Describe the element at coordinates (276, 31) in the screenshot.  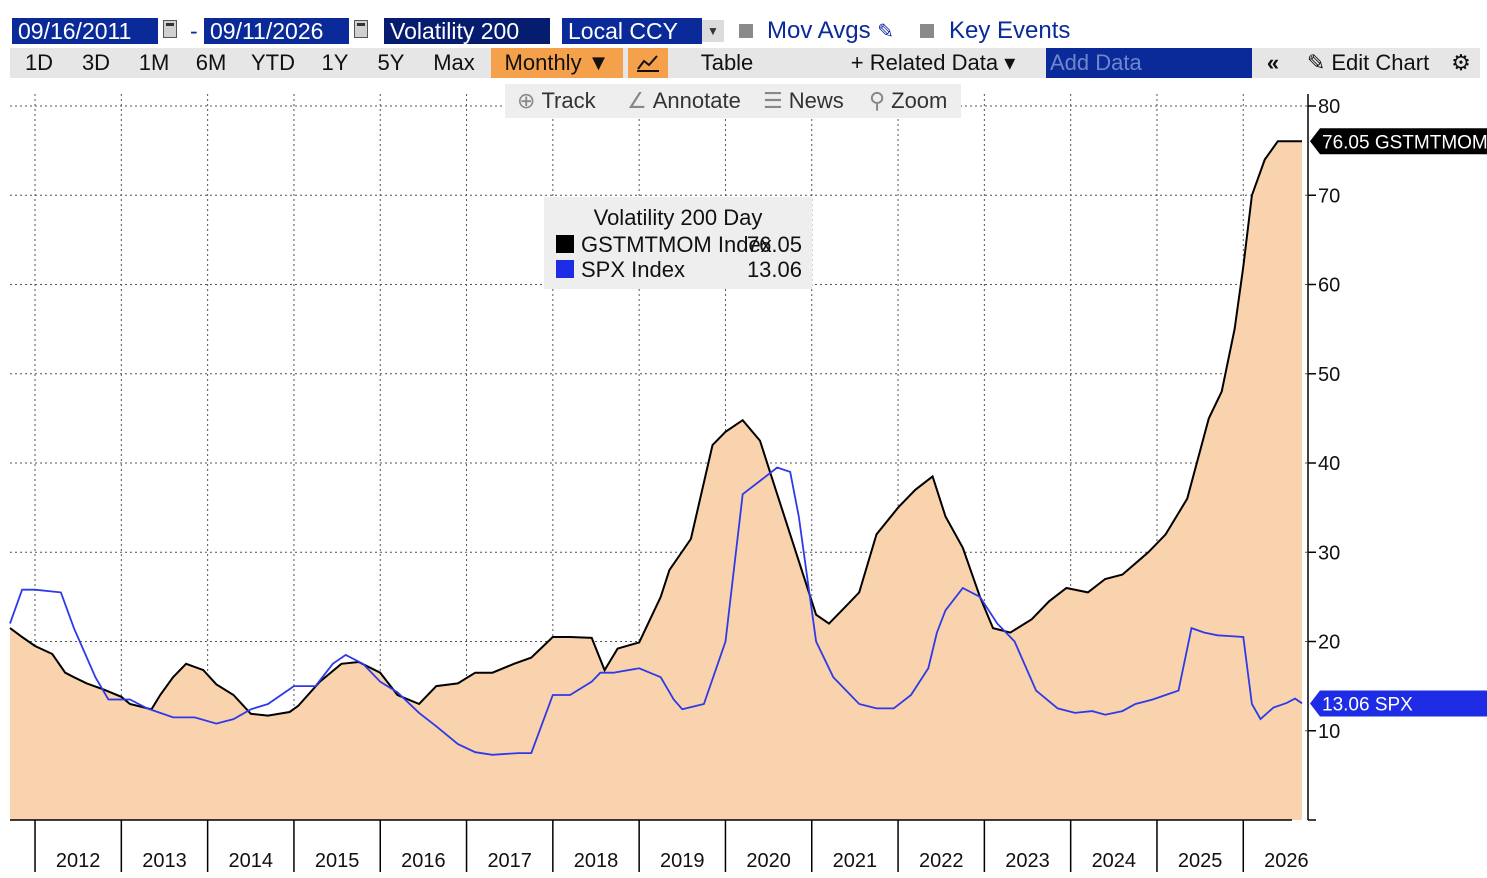
I see `end-date-input: 09/11/2026` at that location.